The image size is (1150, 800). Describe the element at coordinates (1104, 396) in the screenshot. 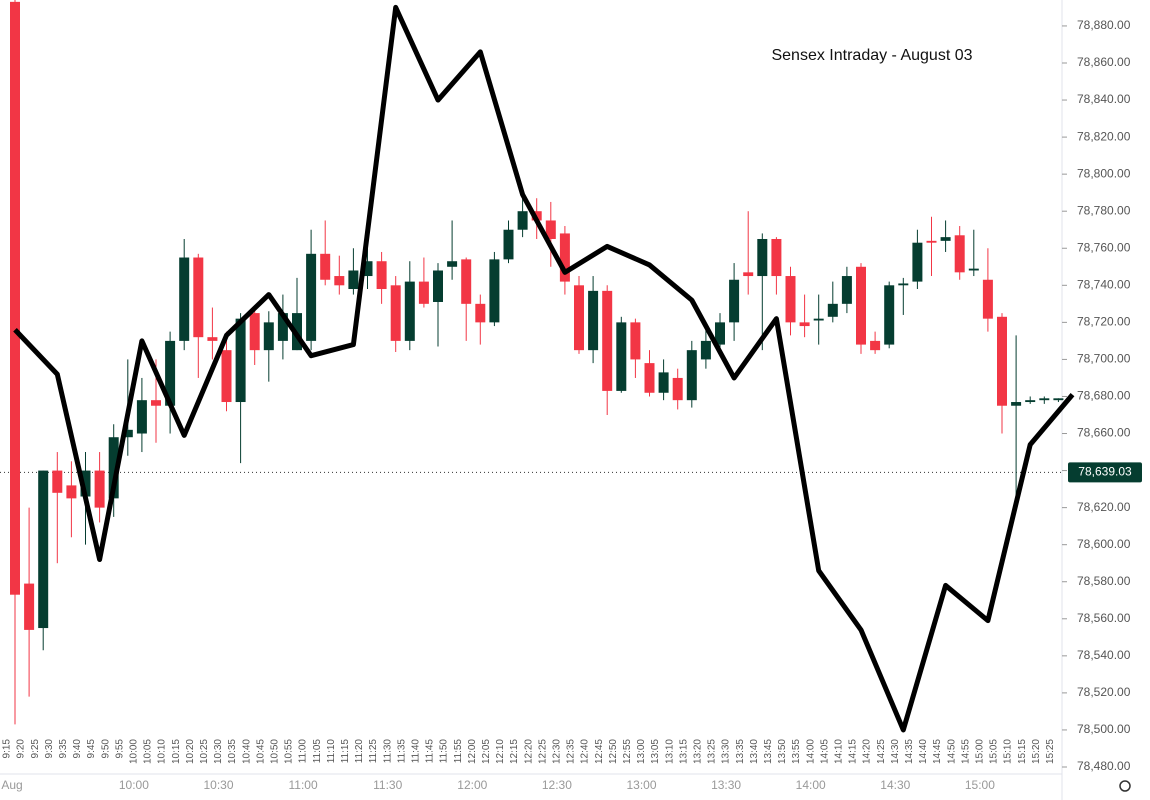

I see `y-tick-label: 78,680.00` at that location.